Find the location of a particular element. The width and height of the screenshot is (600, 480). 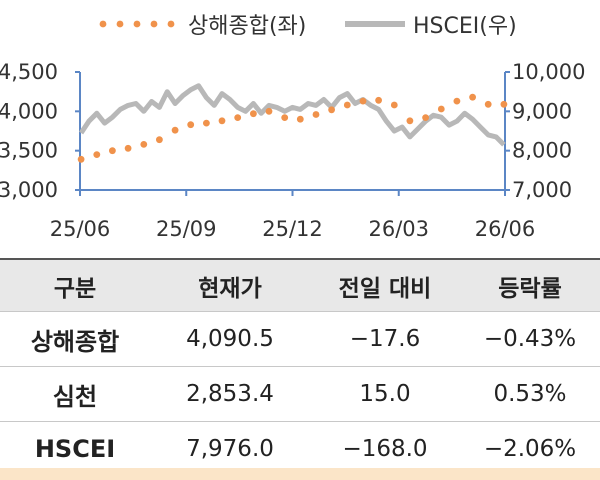

y-right-tick-label: 8,000 is located at coordinates (542, 151).